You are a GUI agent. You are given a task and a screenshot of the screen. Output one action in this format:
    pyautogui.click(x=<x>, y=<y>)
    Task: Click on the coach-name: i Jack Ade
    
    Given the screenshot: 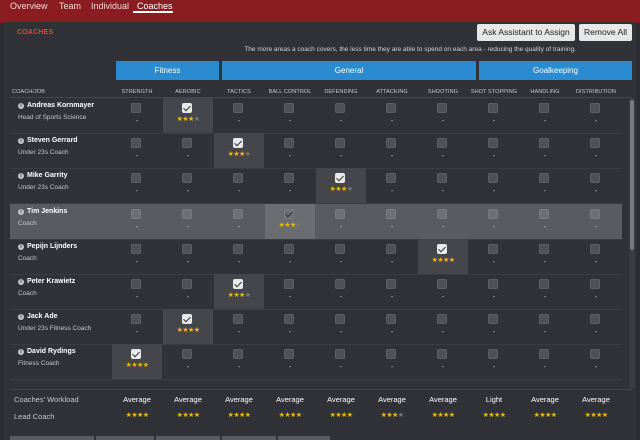 What is the action you would take?
    pyautogui.click(x=37, y=316)
    